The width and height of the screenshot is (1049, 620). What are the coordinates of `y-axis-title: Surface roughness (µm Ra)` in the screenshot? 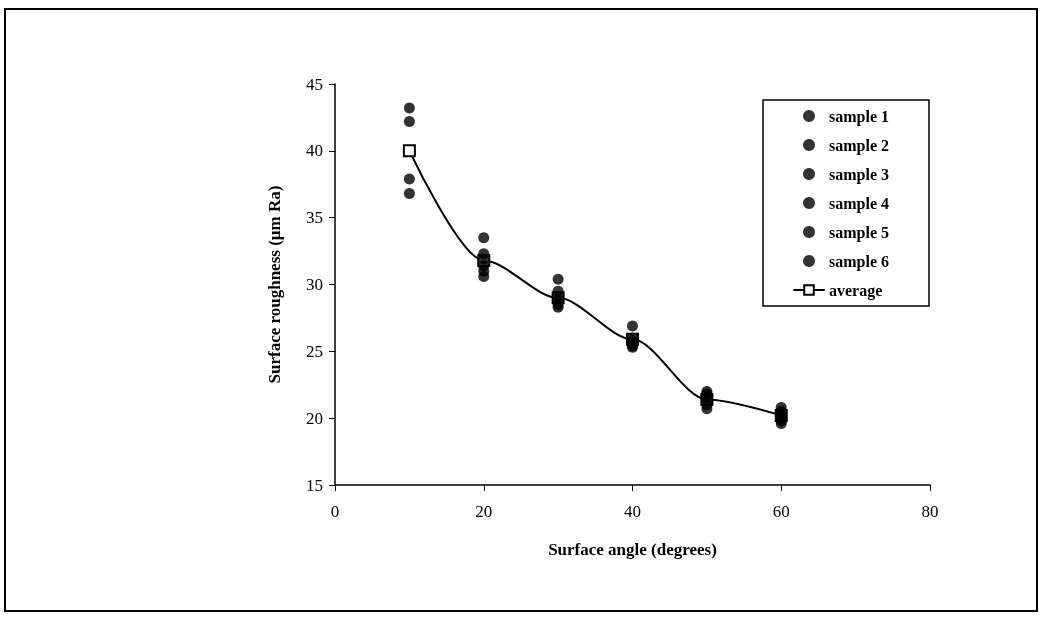 It's located at (274, 284).